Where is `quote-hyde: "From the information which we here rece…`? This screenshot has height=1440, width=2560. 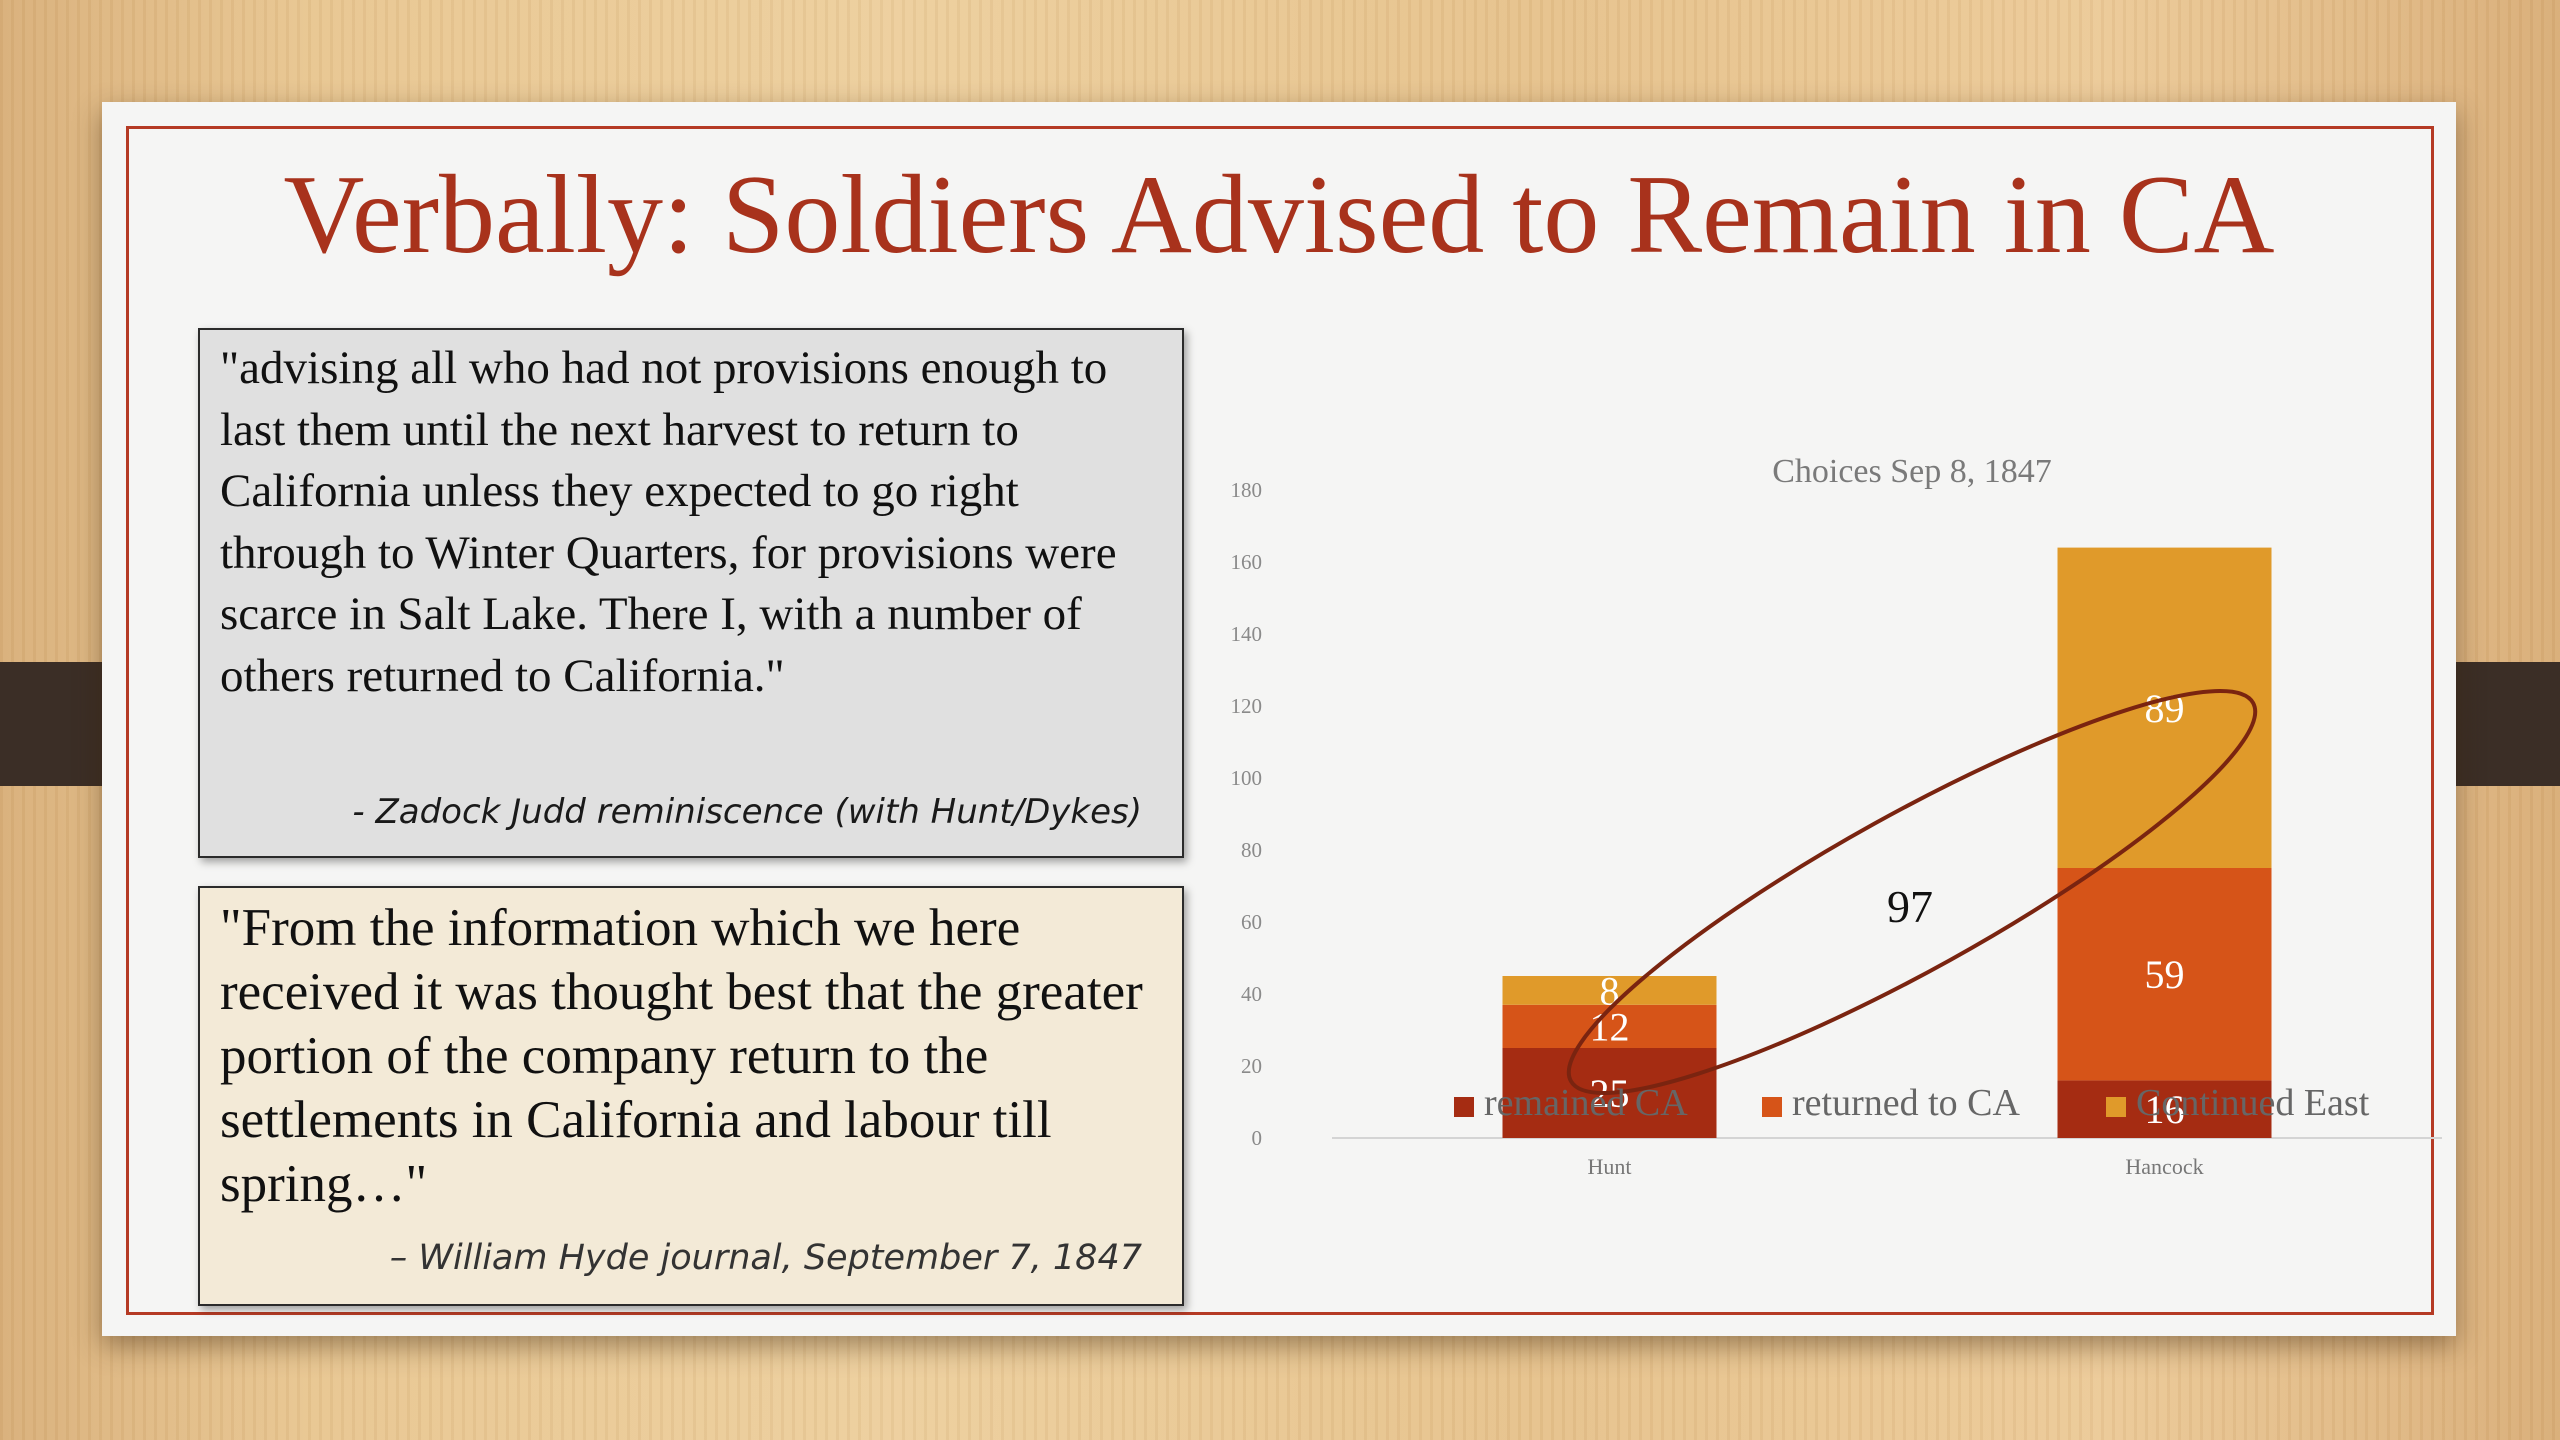
quote-hyde: "From the information which we here rece… is located at coordinates (691, 1096).